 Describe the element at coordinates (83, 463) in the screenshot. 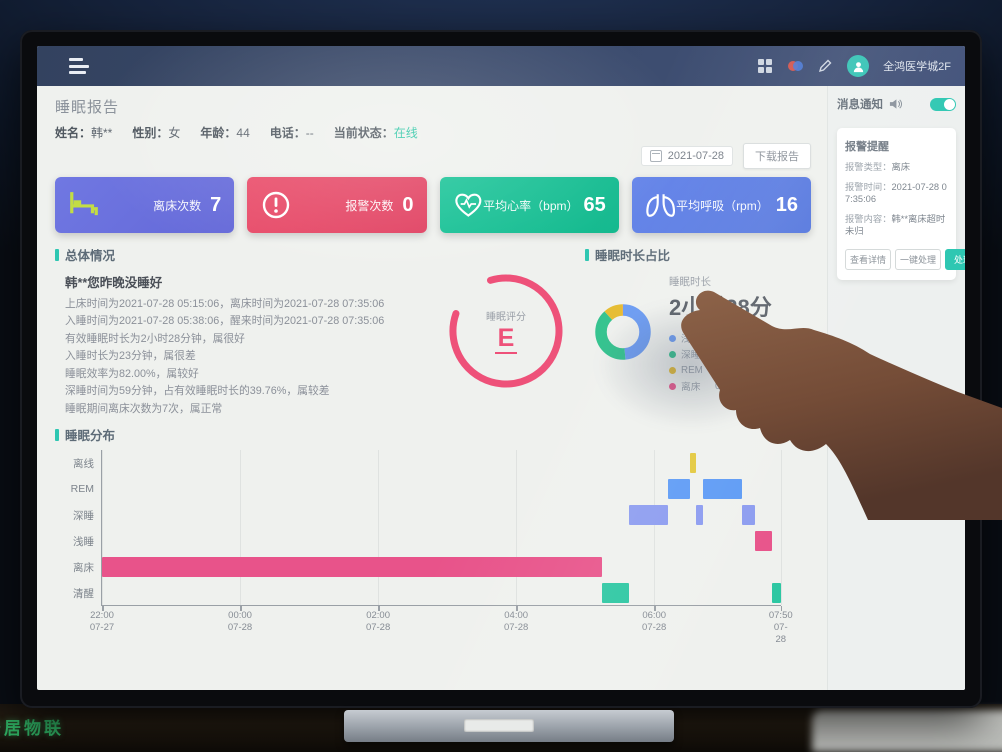

I see `y-axis-label: 离线` at that location.